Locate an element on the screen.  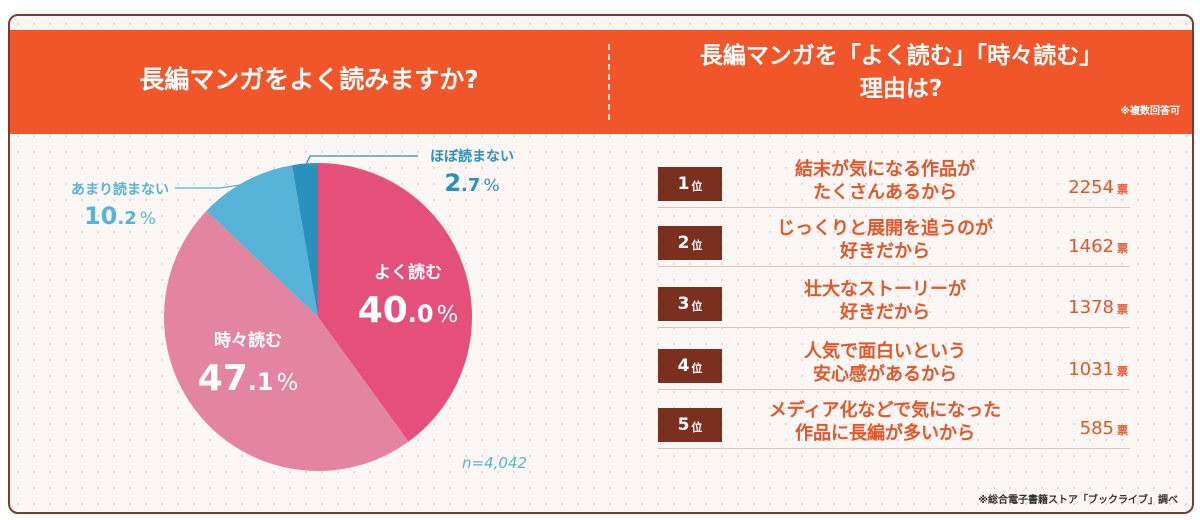
vote-count-1: 2254 票 is located at coordinates (1079, 187).